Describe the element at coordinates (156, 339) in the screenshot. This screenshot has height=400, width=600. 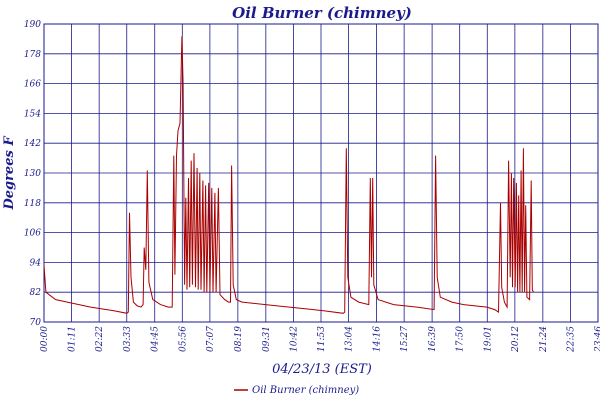
I see `x-tick-label: 04:45` at that location.